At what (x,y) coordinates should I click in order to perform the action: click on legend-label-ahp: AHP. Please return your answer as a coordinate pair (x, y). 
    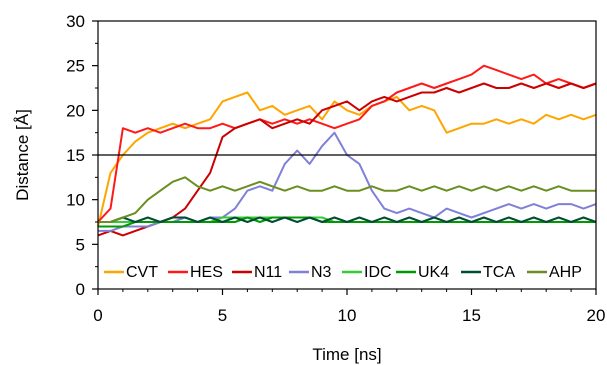
    Looking at the image, I should click on (565, 272).